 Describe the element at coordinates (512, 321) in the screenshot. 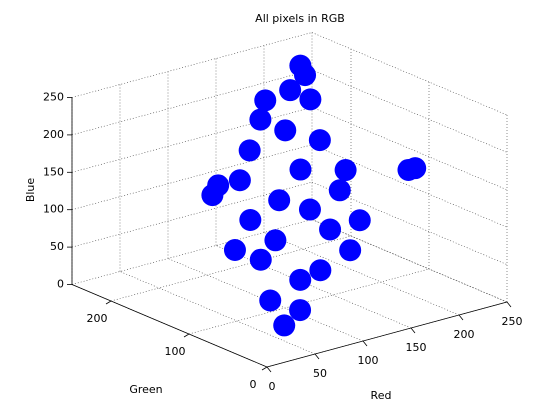

I see `x-tick-label: 250` at that location.